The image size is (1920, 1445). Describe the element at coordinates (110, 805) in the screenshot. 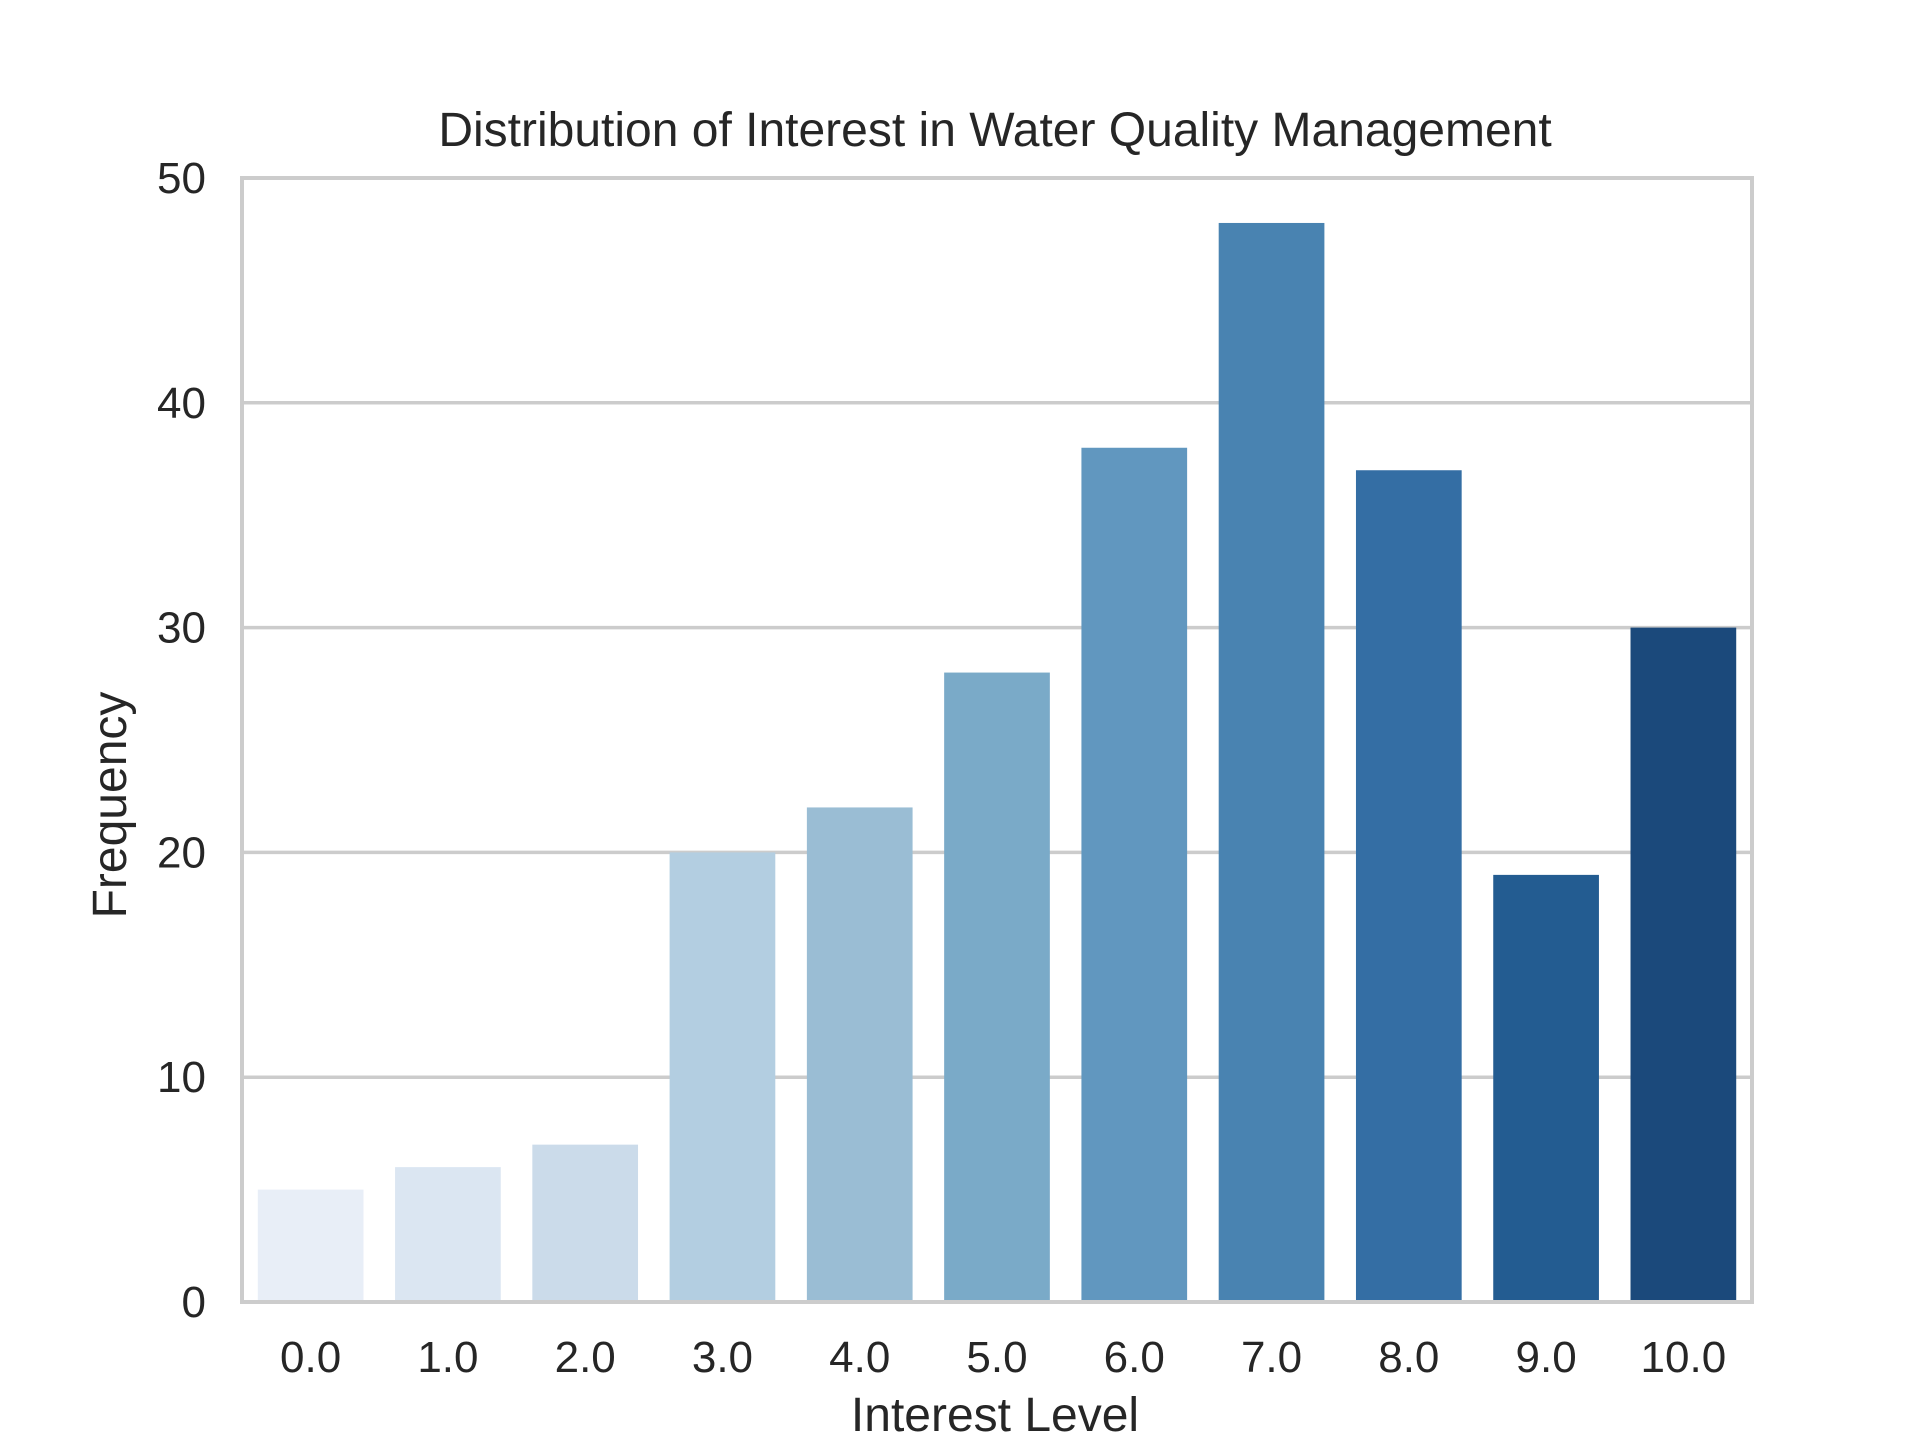

I see `y-axis-label: Frequency` at that location.